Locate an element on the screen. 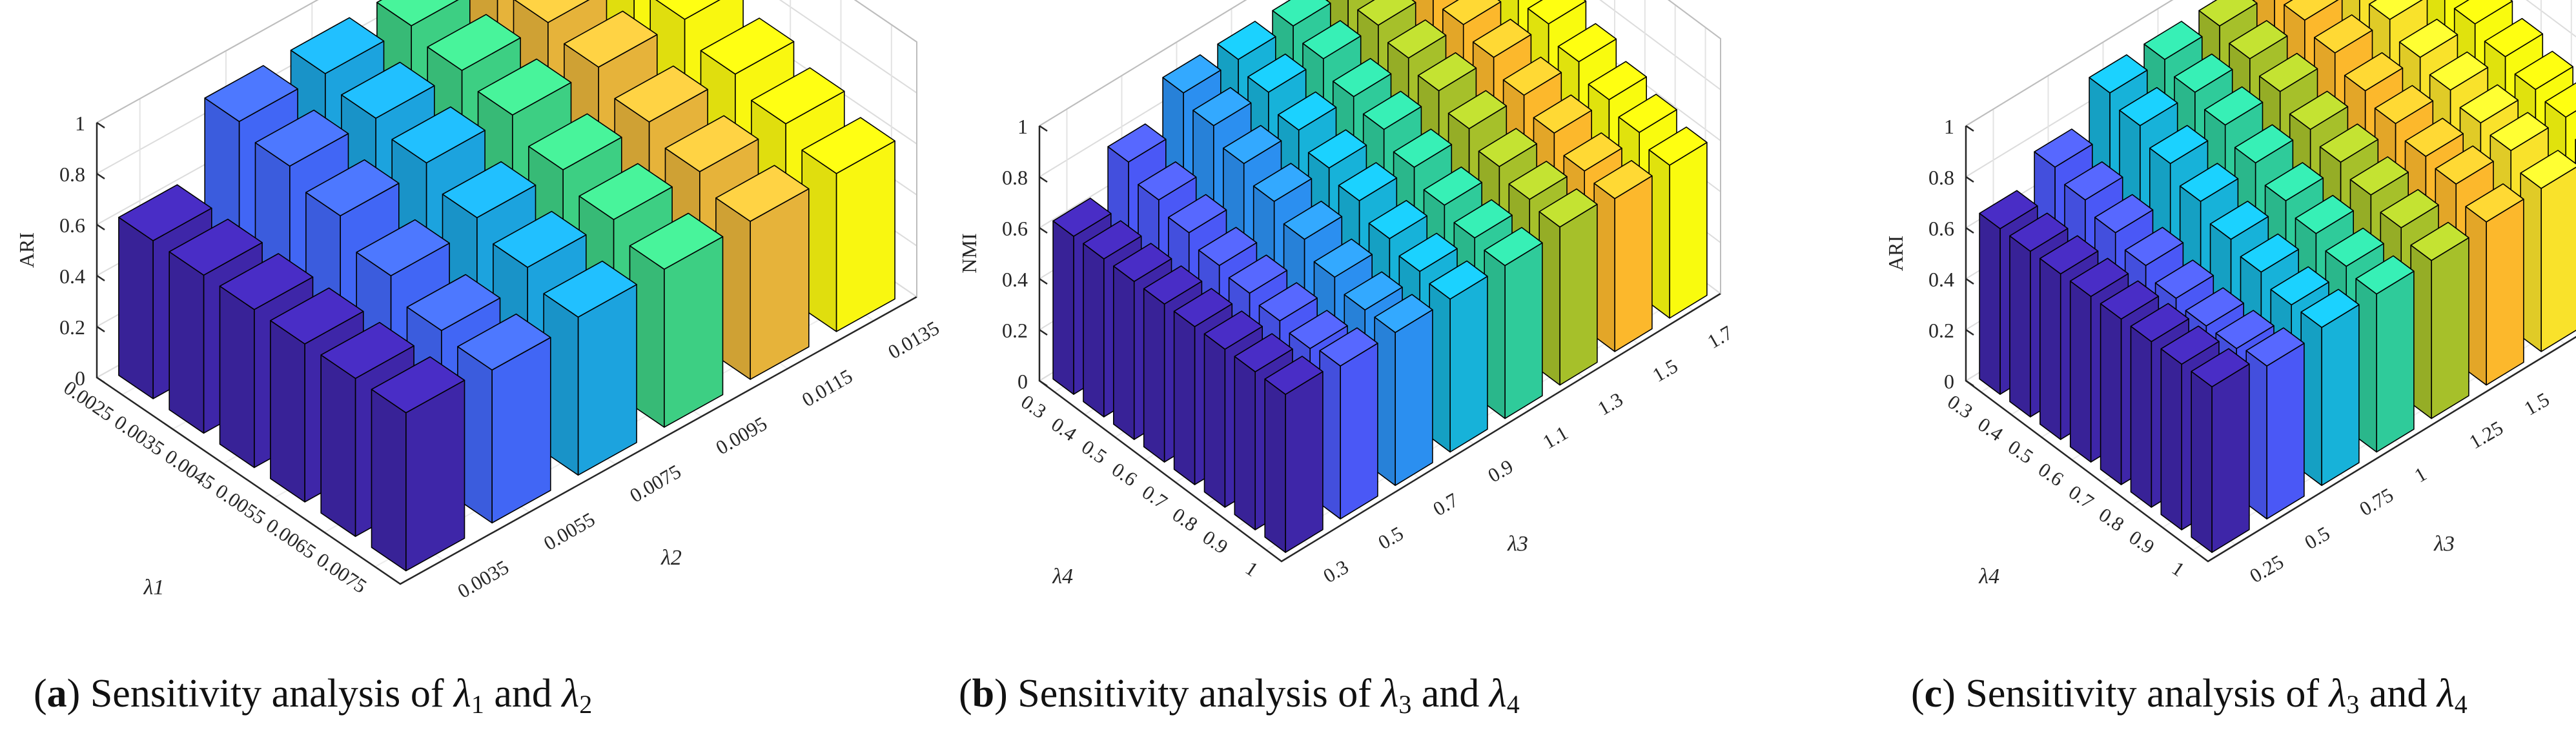 The height and width of the screenshot is (744, 2576). axis-lines is located at coordinates (2270, 344).